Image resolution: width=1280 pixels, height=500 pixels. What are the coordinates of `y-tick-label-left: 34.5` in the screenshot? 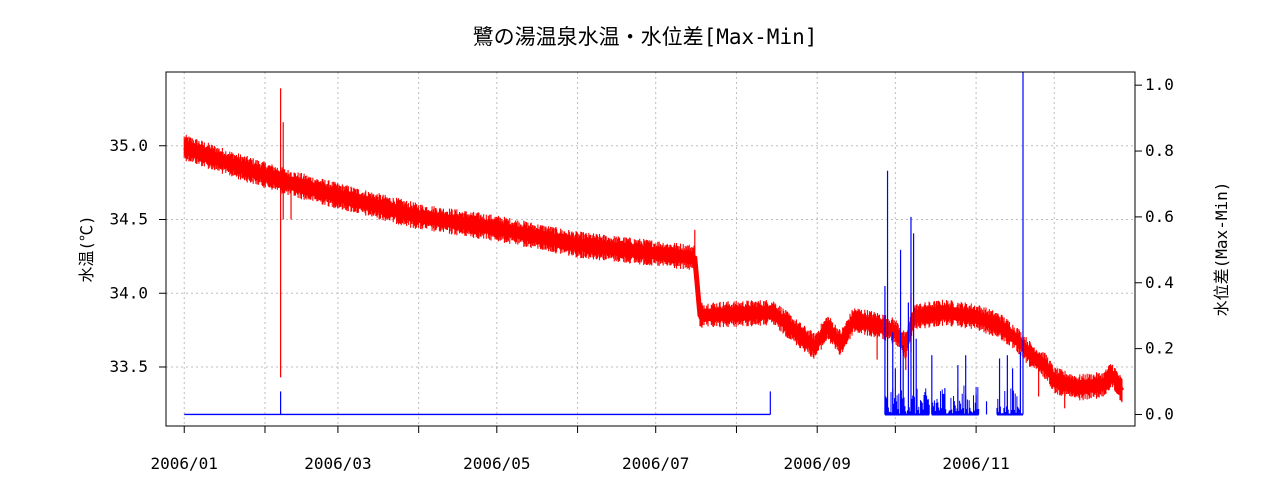 It's located at (128, 219).